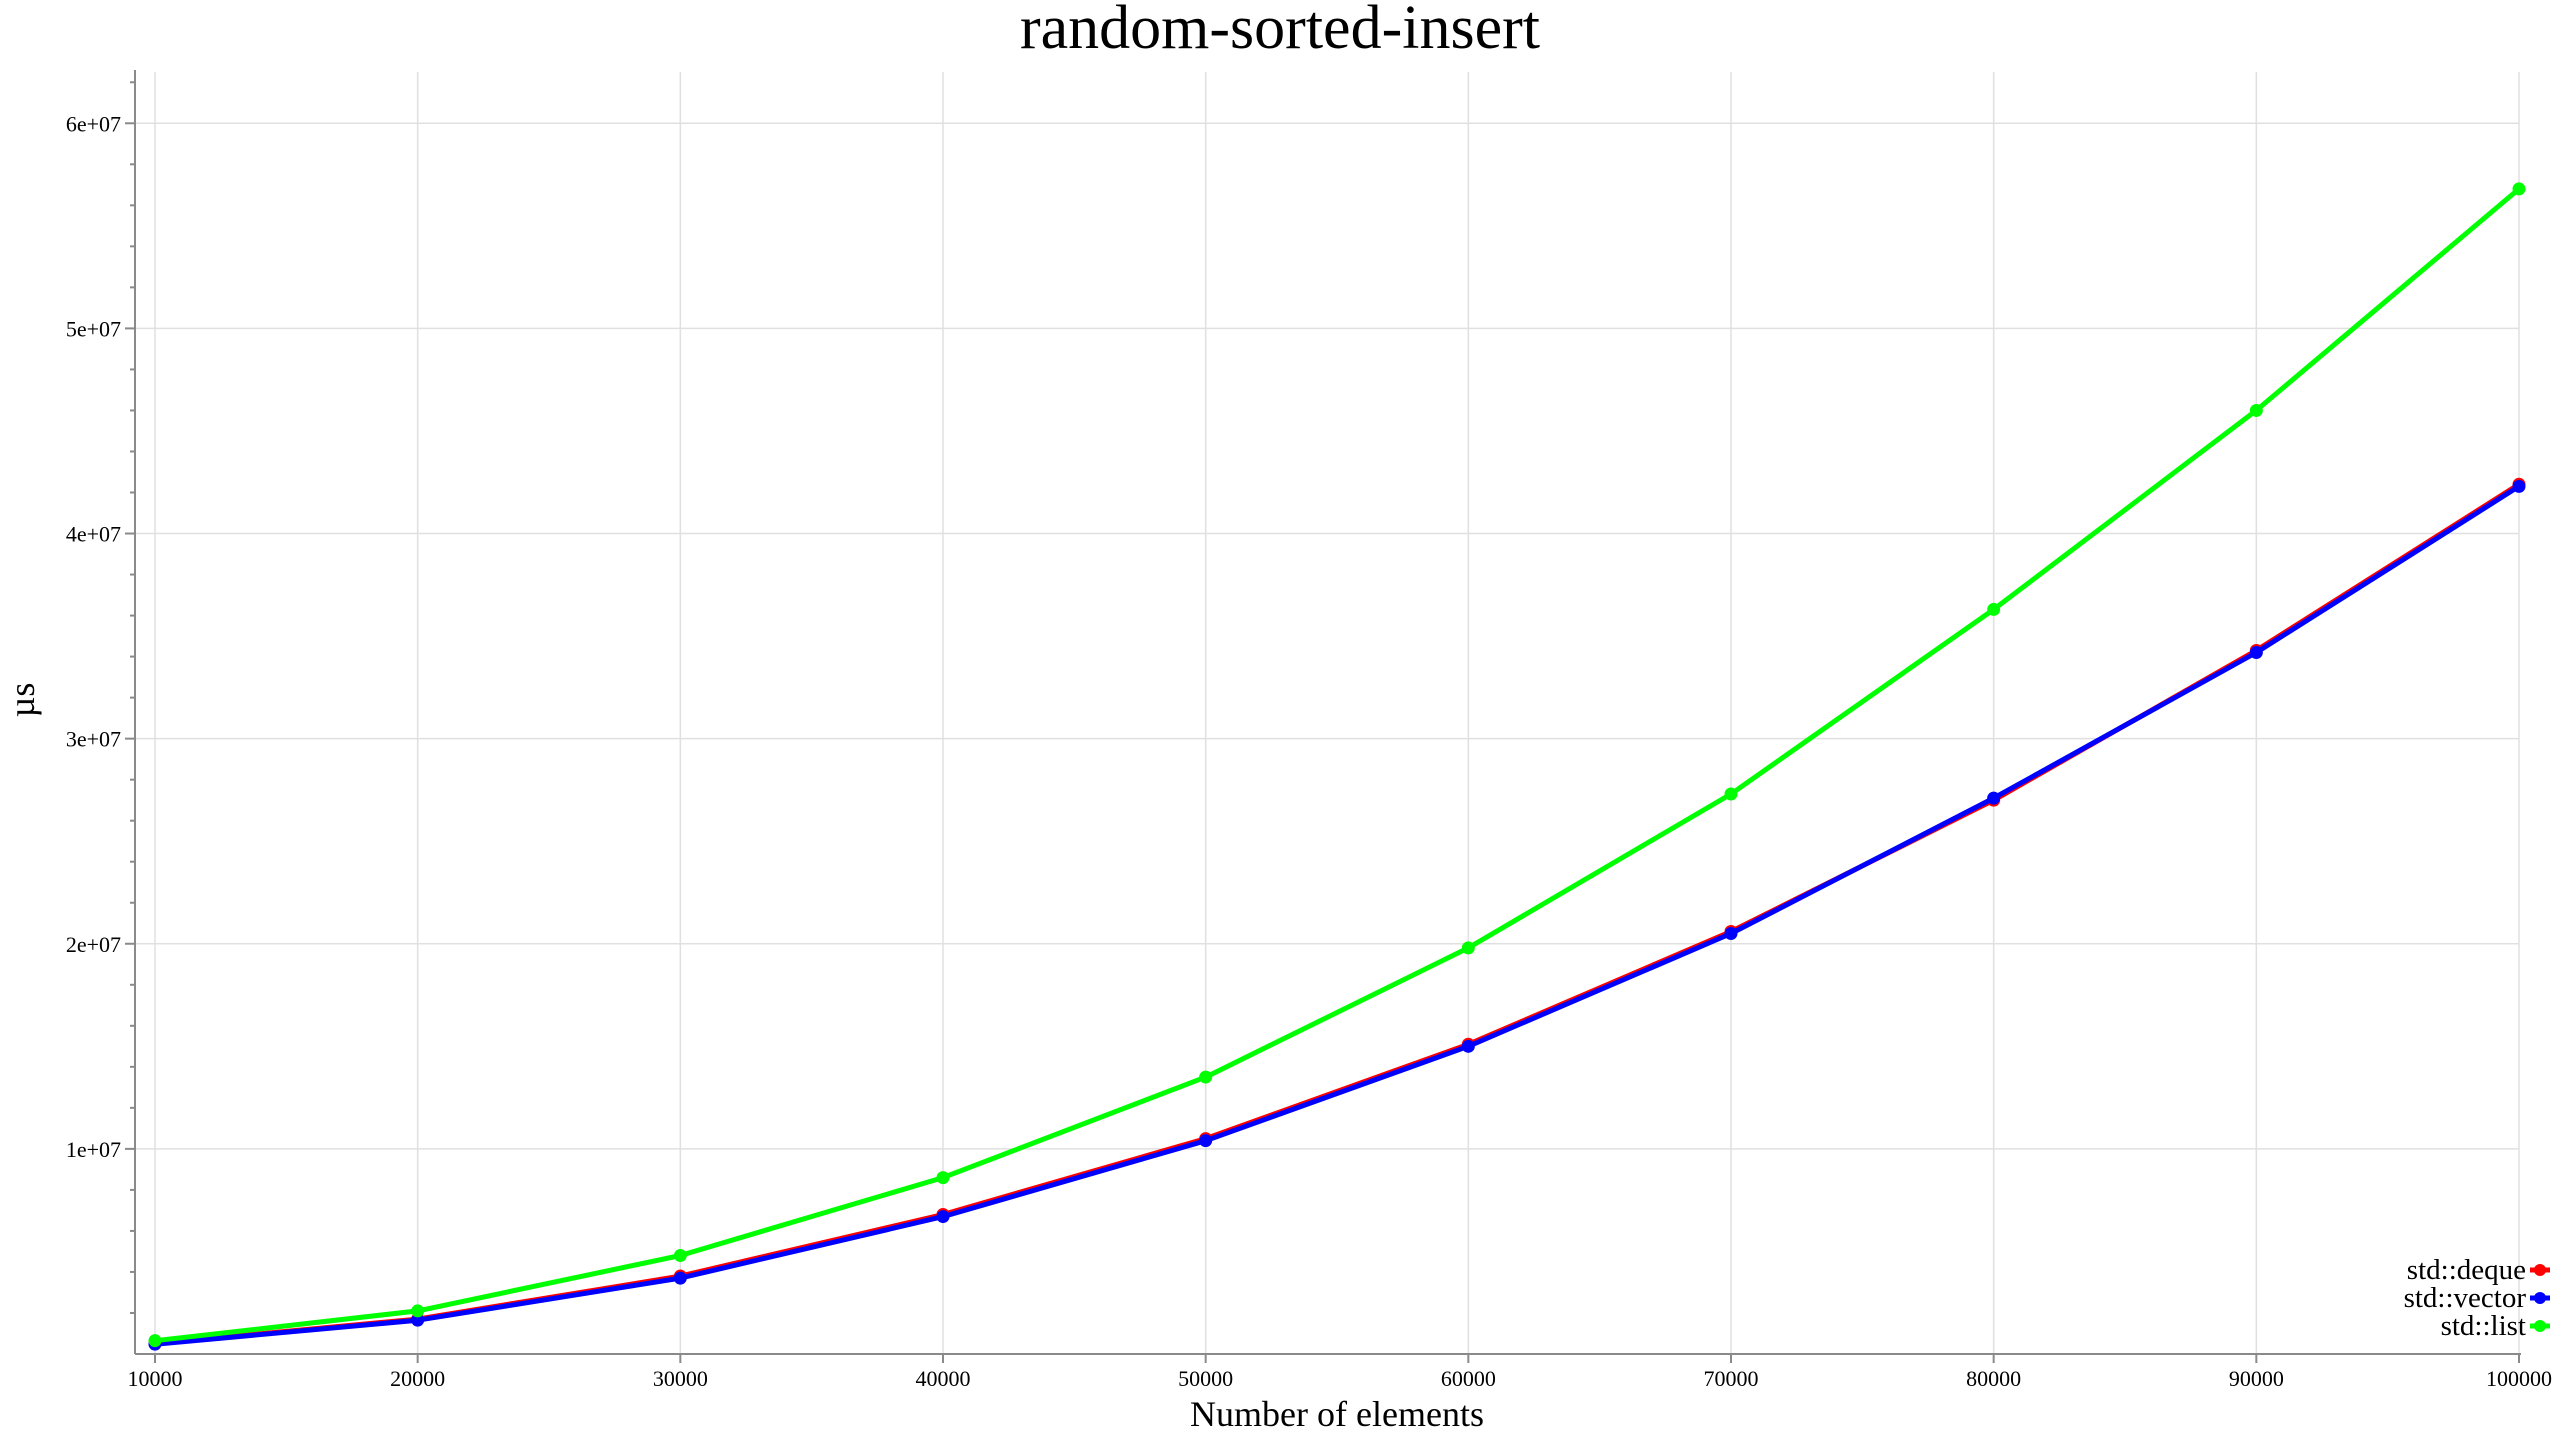 The height and width of the screenshot is (1445, 2560). Describe the element at coordinates (2519, 1378) in the screenshot. I see `x-tick-label: 100000` at that location.